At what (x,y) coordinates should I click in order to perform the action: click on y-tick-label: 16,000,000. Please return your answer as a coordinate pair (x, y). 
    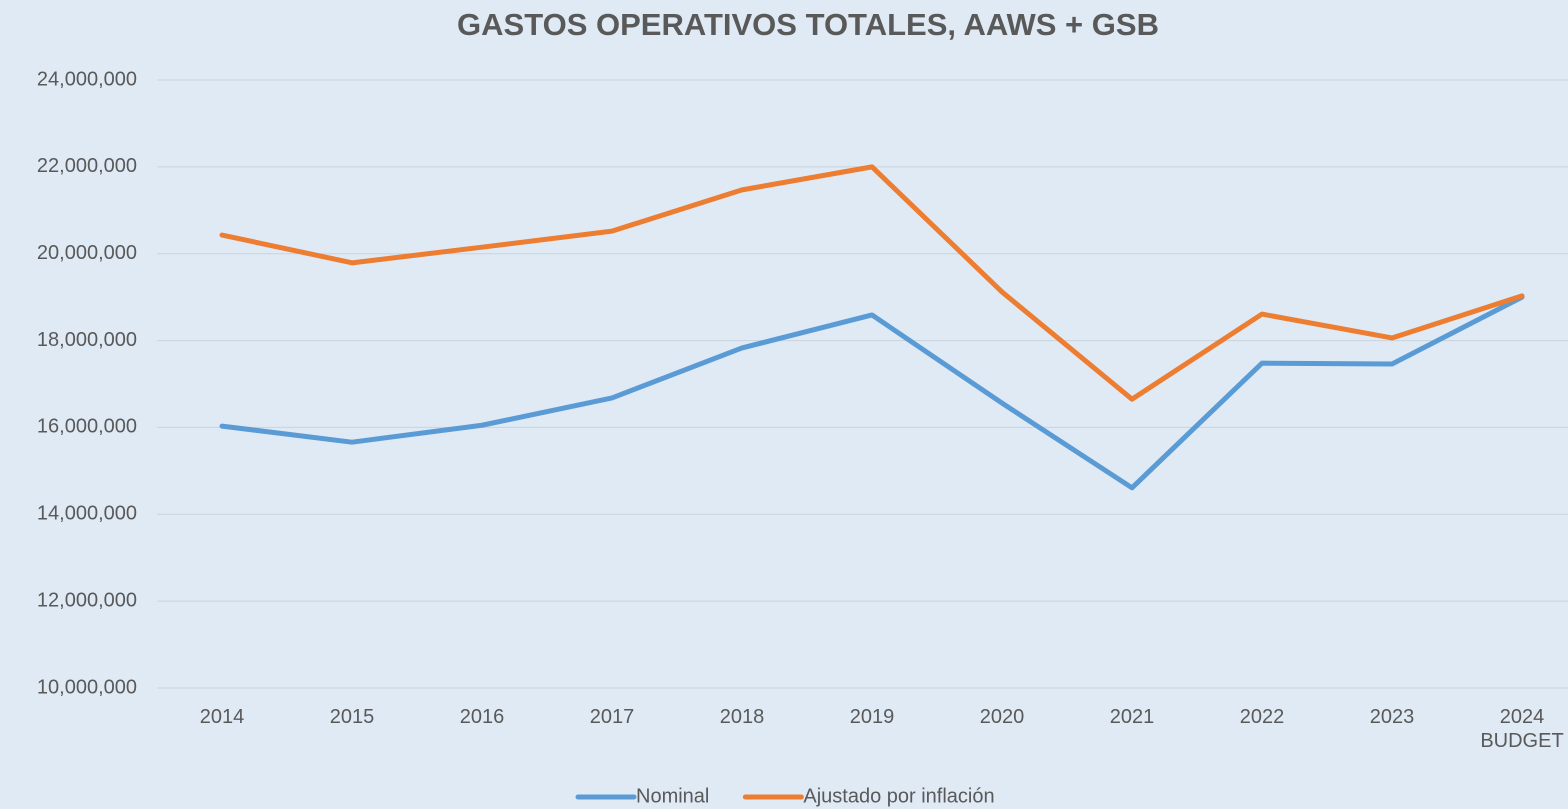
    Looking at the image, I should click on (87, 427).